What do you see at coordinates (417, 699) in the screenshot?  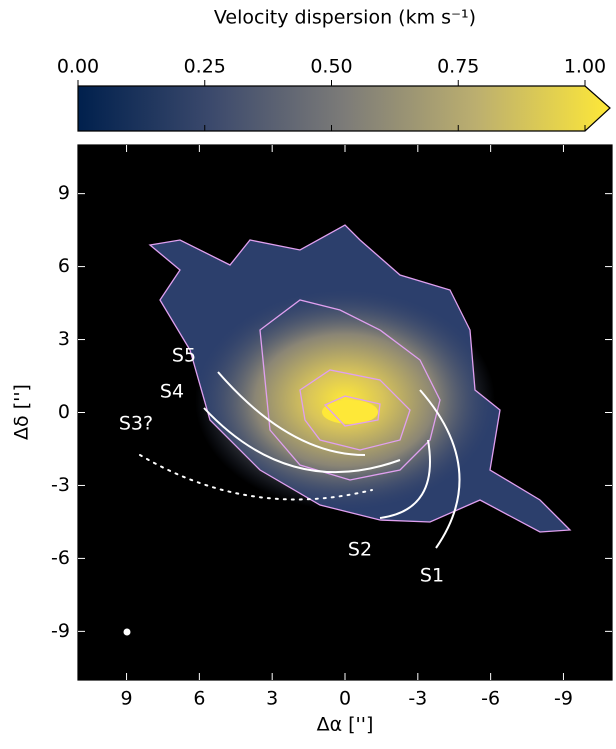 I see `x-tick-label: -3` at bounding box center [417, 699].